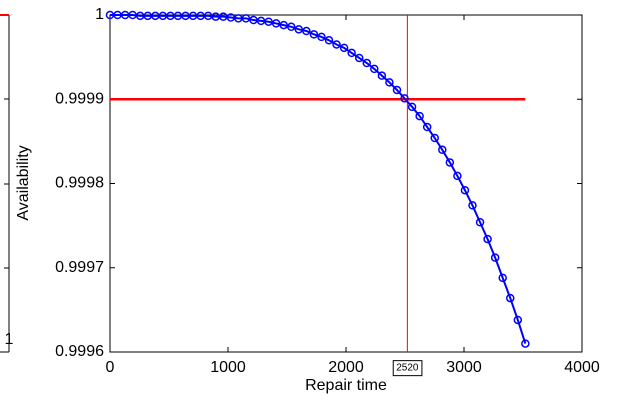 This screenshot has width=621, height=402. I want to click on y-tick-label: 0.9999, so click(79, 98).